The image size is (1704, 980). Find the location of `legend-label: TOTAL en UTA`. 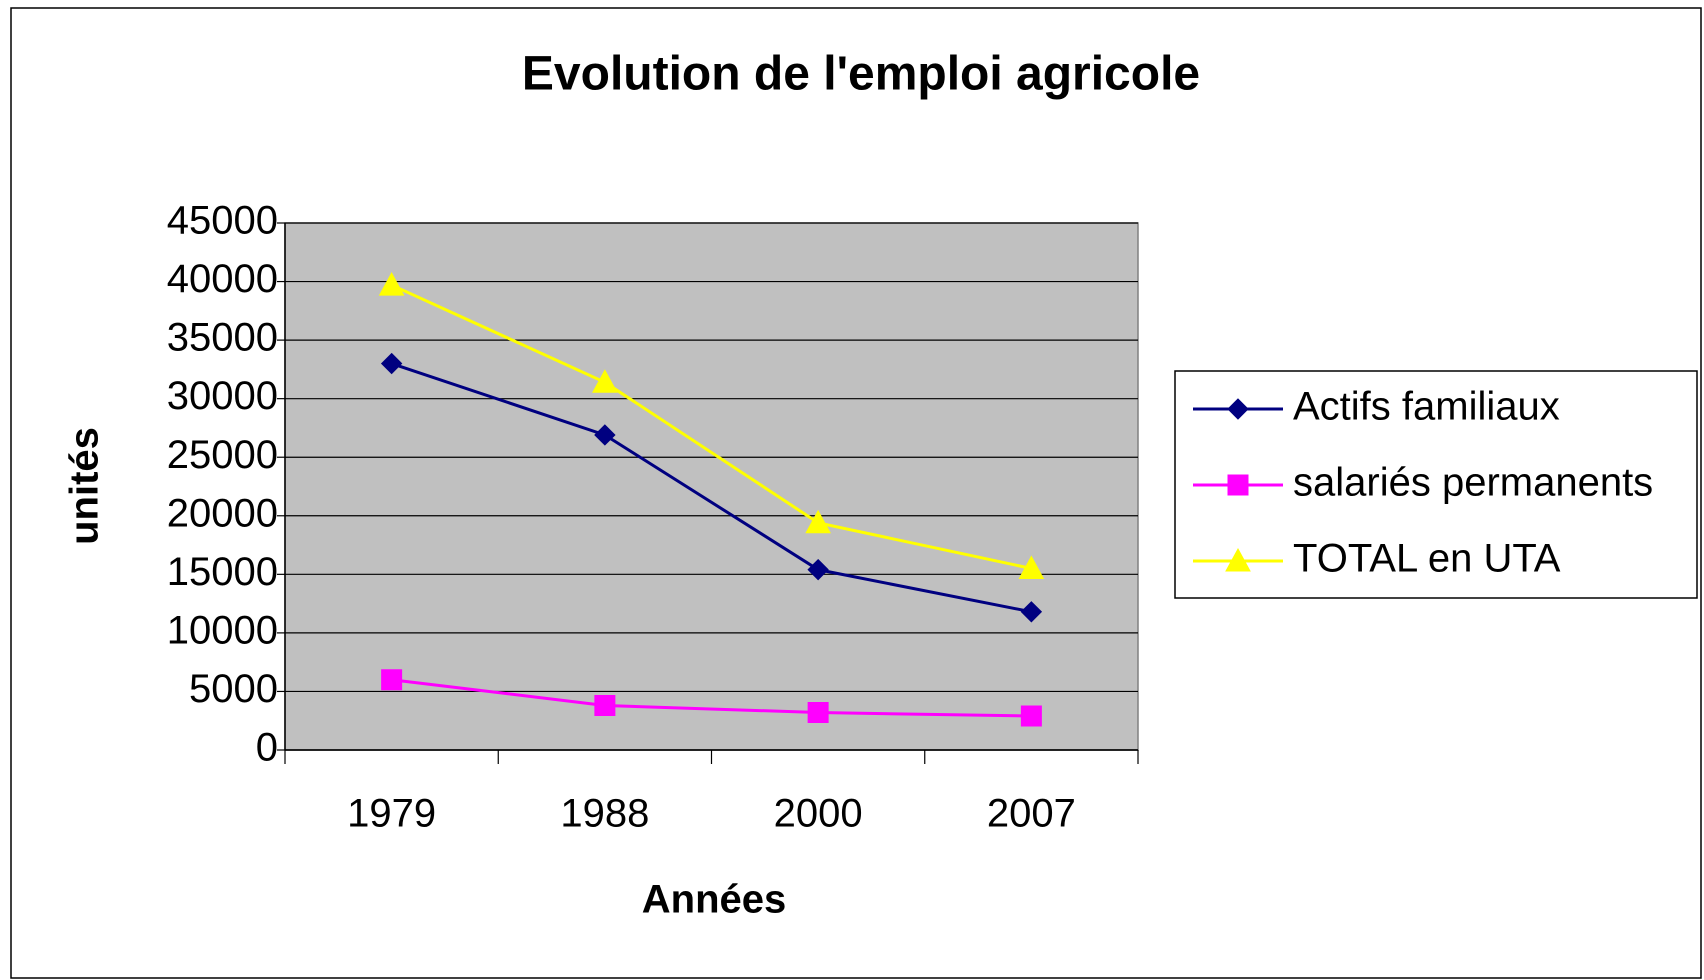

legend-label: TOTAL en UTA is located at coordinates (1427, 559).